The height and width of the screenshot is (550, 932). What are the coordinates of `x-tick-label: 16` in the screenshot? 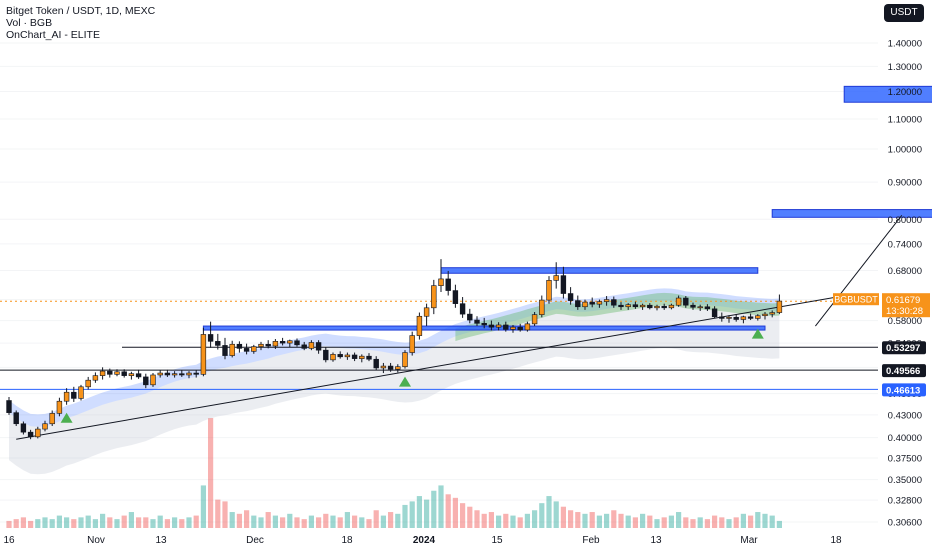 It's located at (9, 540).